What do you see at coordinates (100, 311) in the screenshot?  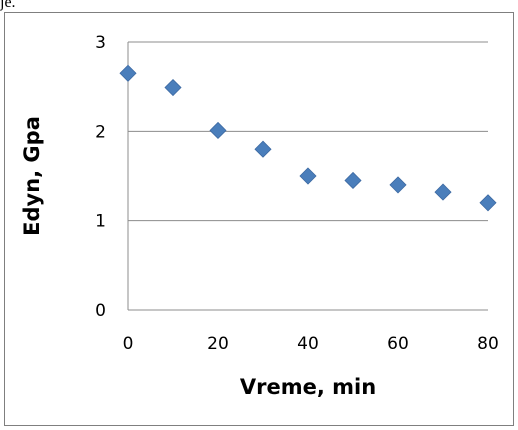 I see `y-tick-label: 0` at bounding box center [100, 311].